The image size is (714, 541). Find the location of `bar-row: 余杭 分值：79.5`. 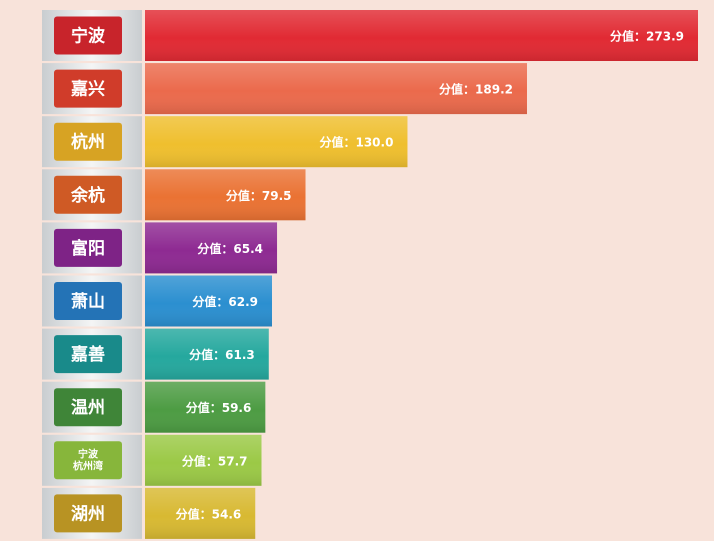

bar-row: 余杭 分值：79.5 is located at coordinates (174, 195).